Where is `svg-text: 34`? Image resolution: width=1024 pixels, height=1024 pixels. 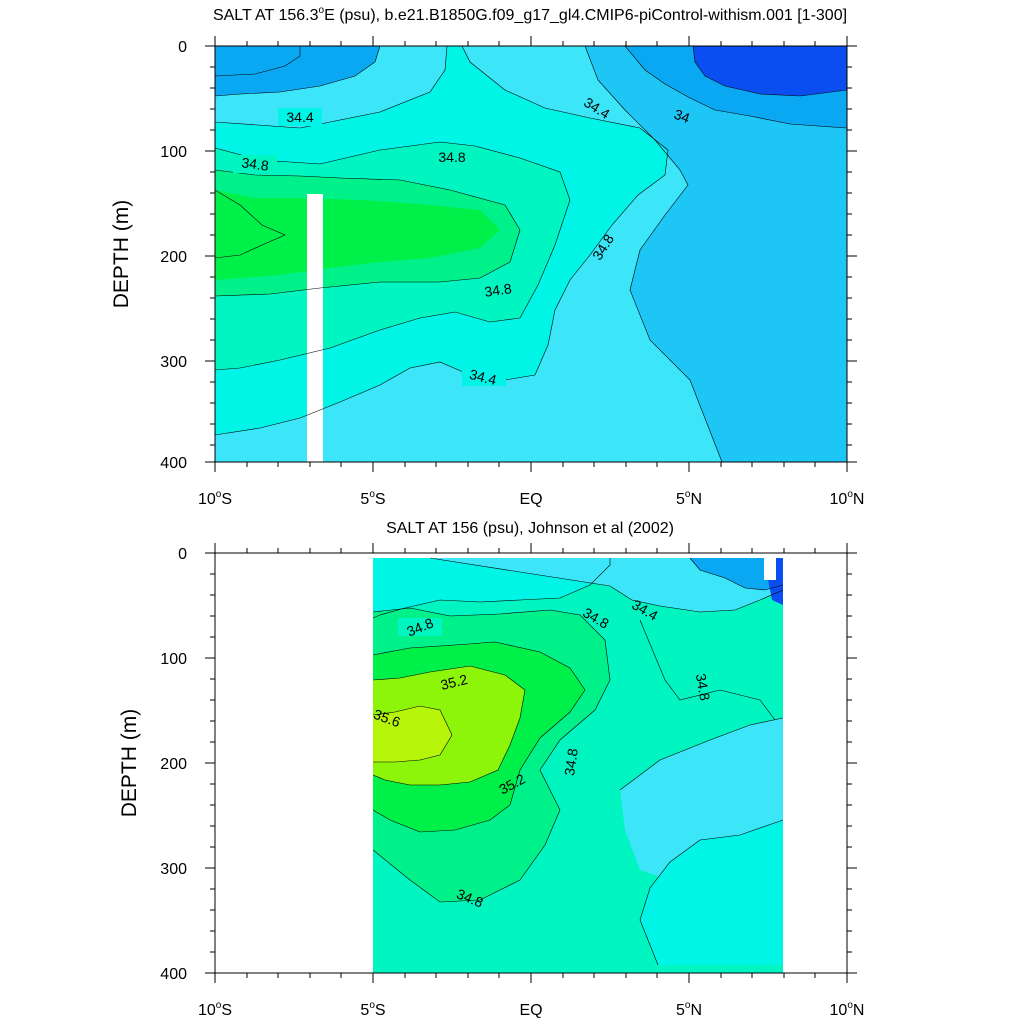
svg-text: 34 is located at coordinates (682, 116).